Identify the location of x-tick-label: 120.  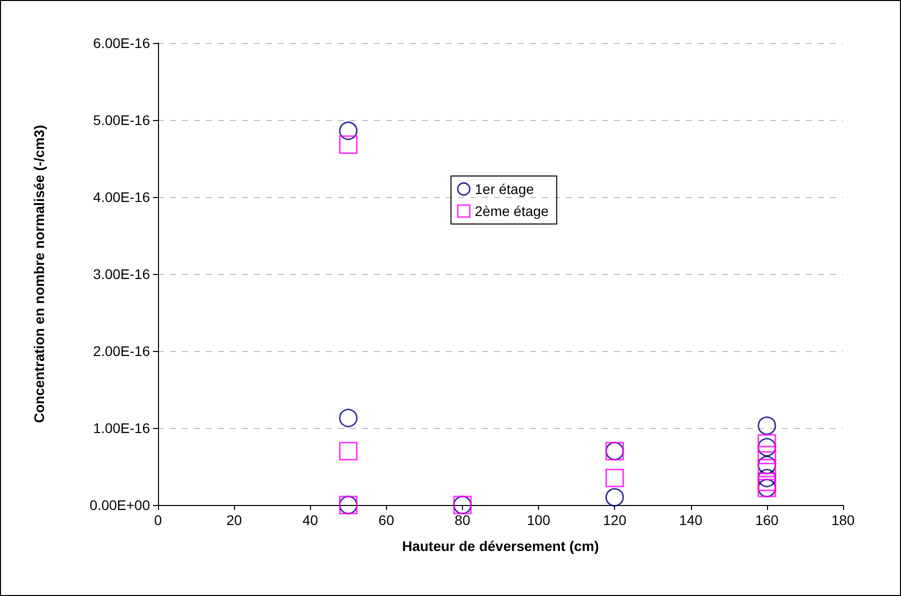
(614, 520).